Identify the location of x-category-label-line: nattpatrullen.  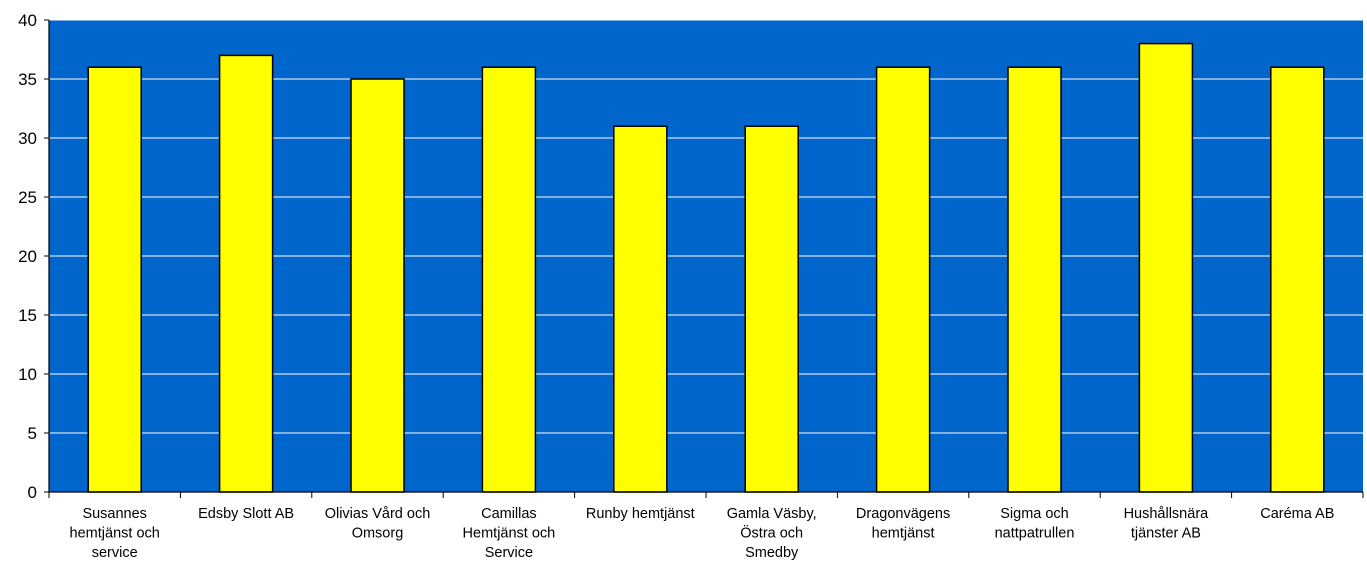
(1035, 534).